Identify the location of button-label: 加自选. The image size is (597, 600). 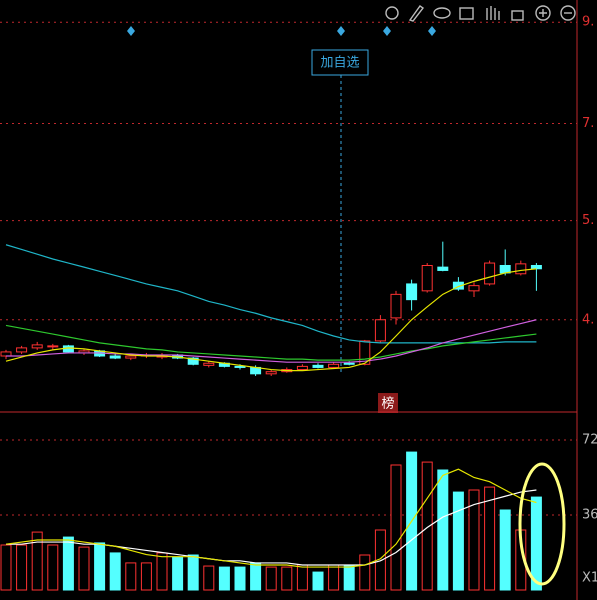
(339, 63).